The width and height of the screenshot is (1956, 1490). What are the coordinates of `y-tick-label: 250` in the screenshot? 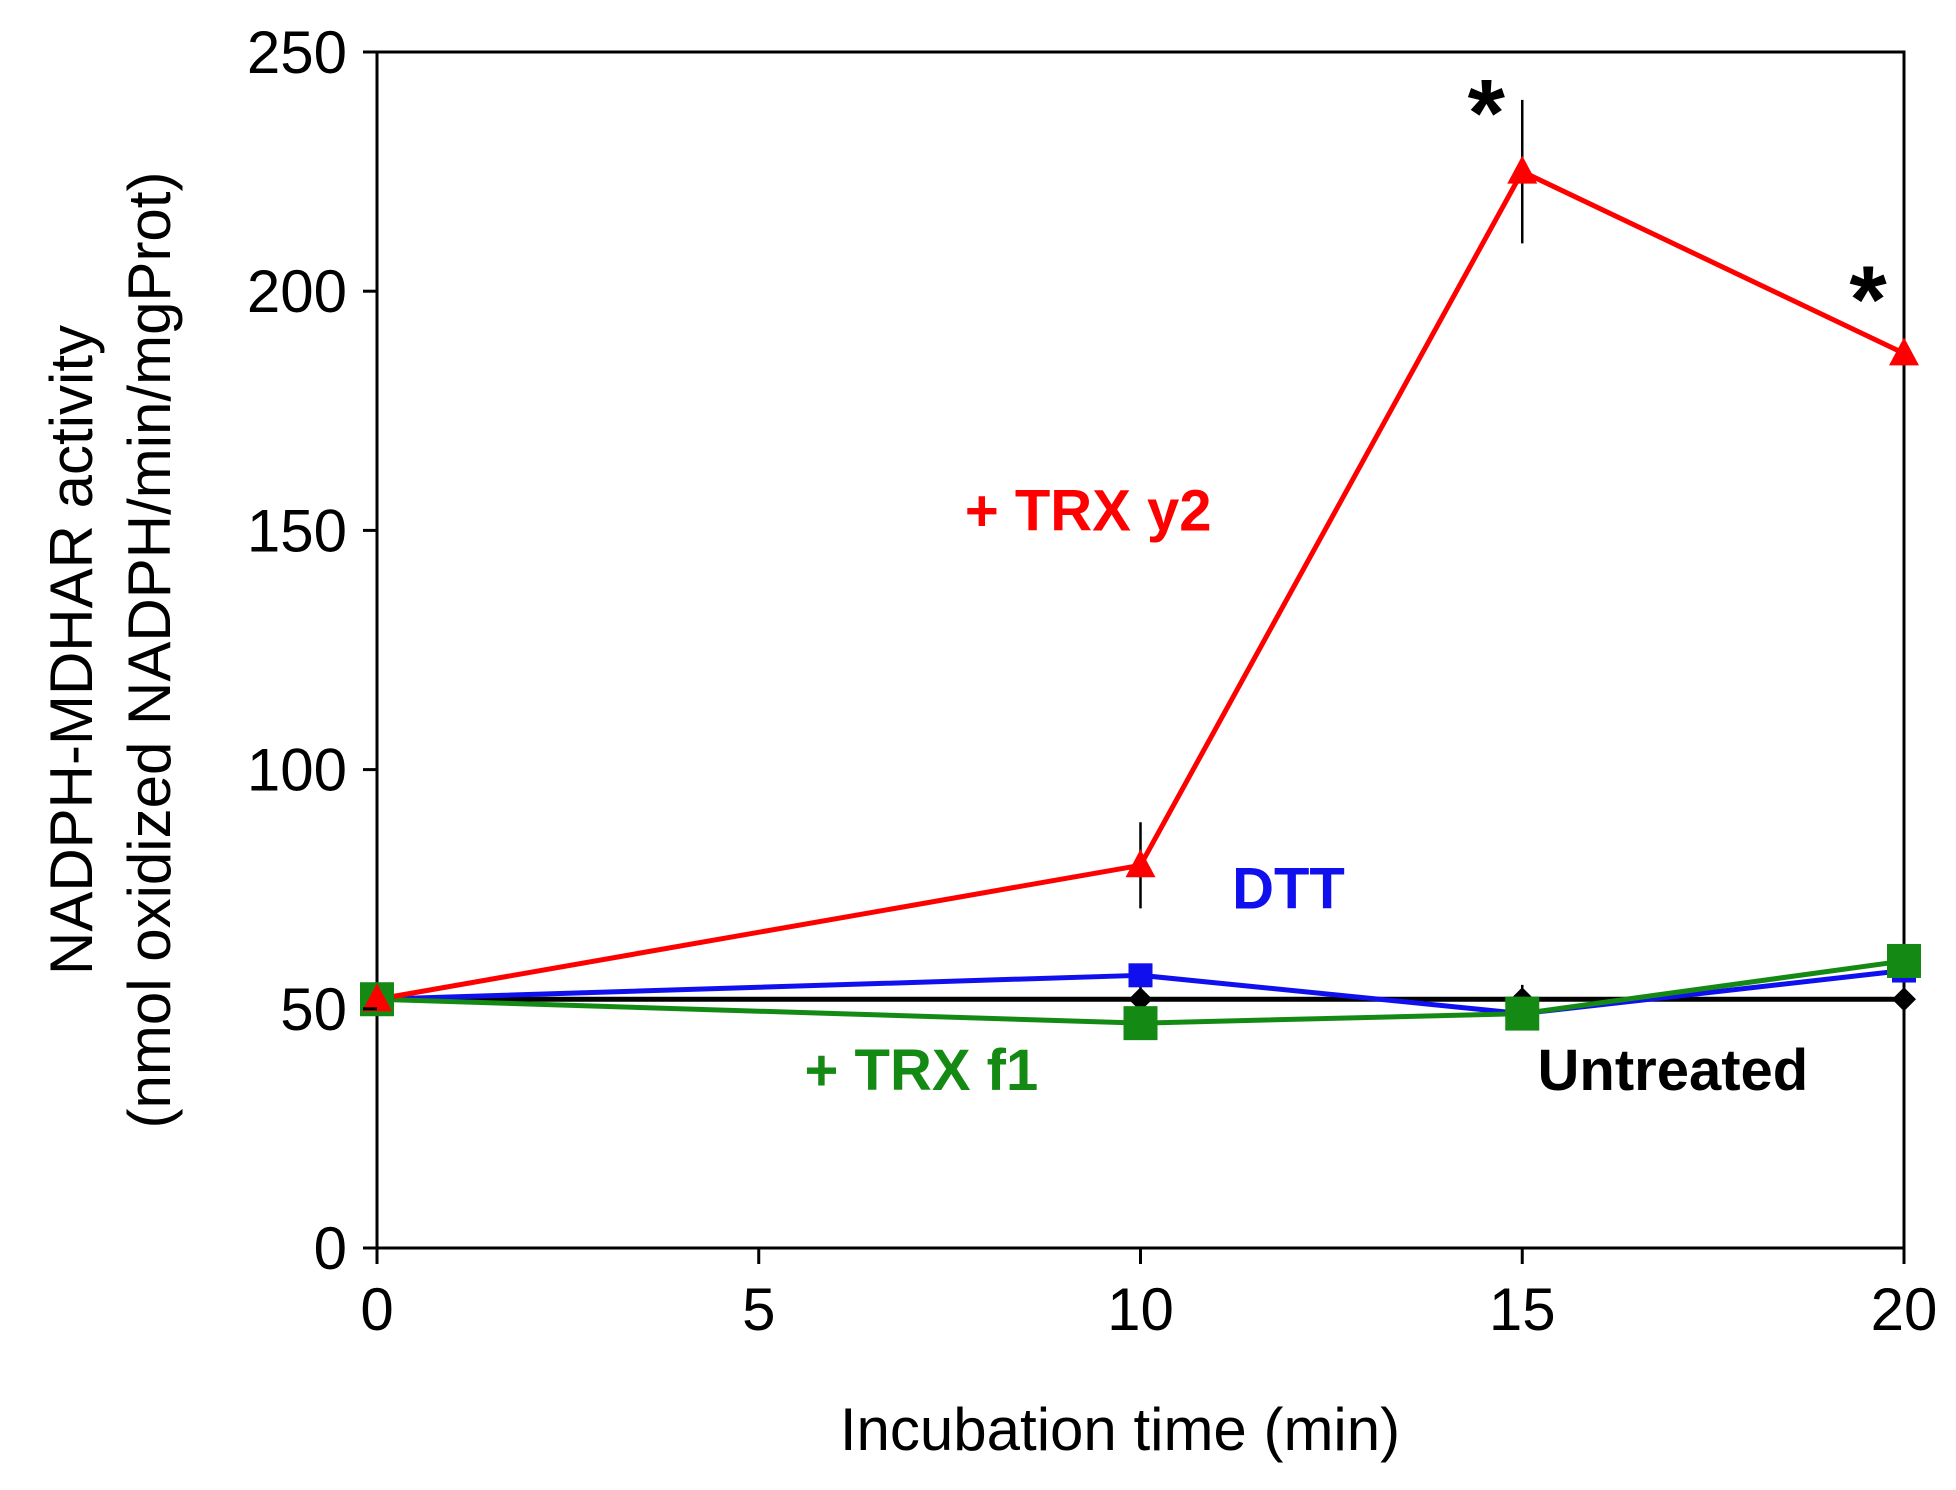 It's located at (297, 52).